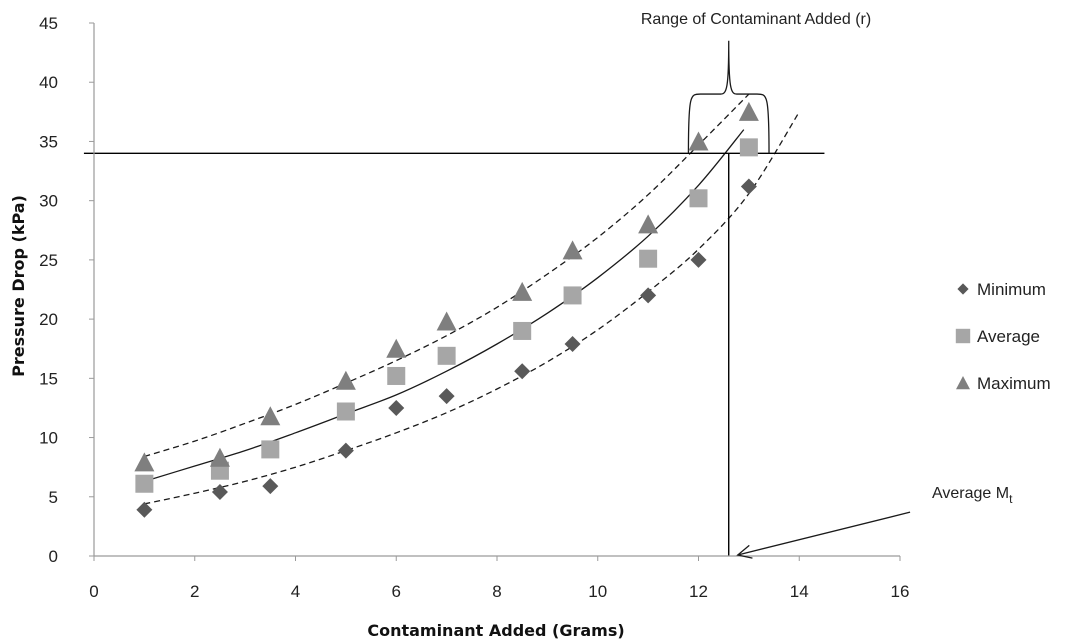  Describe the element at coordinates (18, 286) in the screenshot. I see `y-axis-title: Pressure Drop (kPa)` at that location.